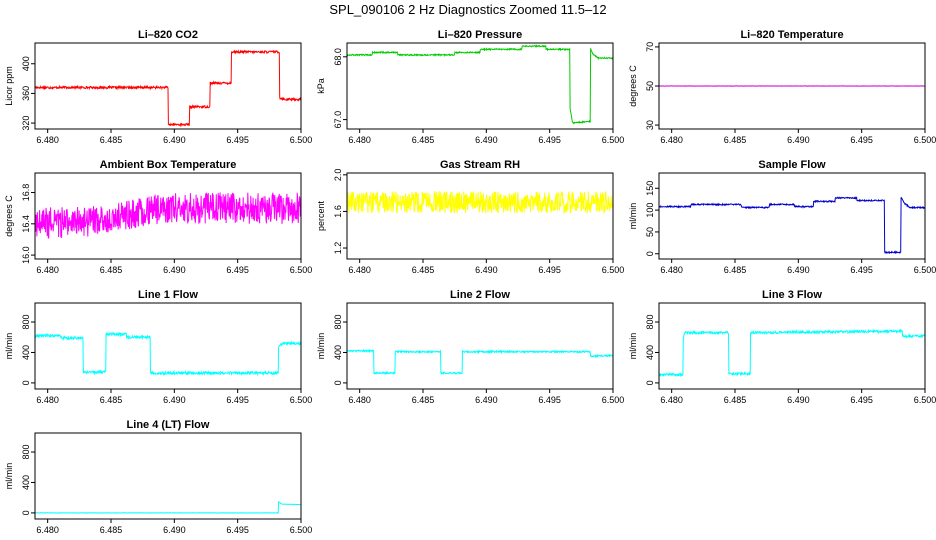 The height and width of the screenshot is (540, 936). I want to click on chart-title: Line 4 (LT) Flow, so click(168, 425).